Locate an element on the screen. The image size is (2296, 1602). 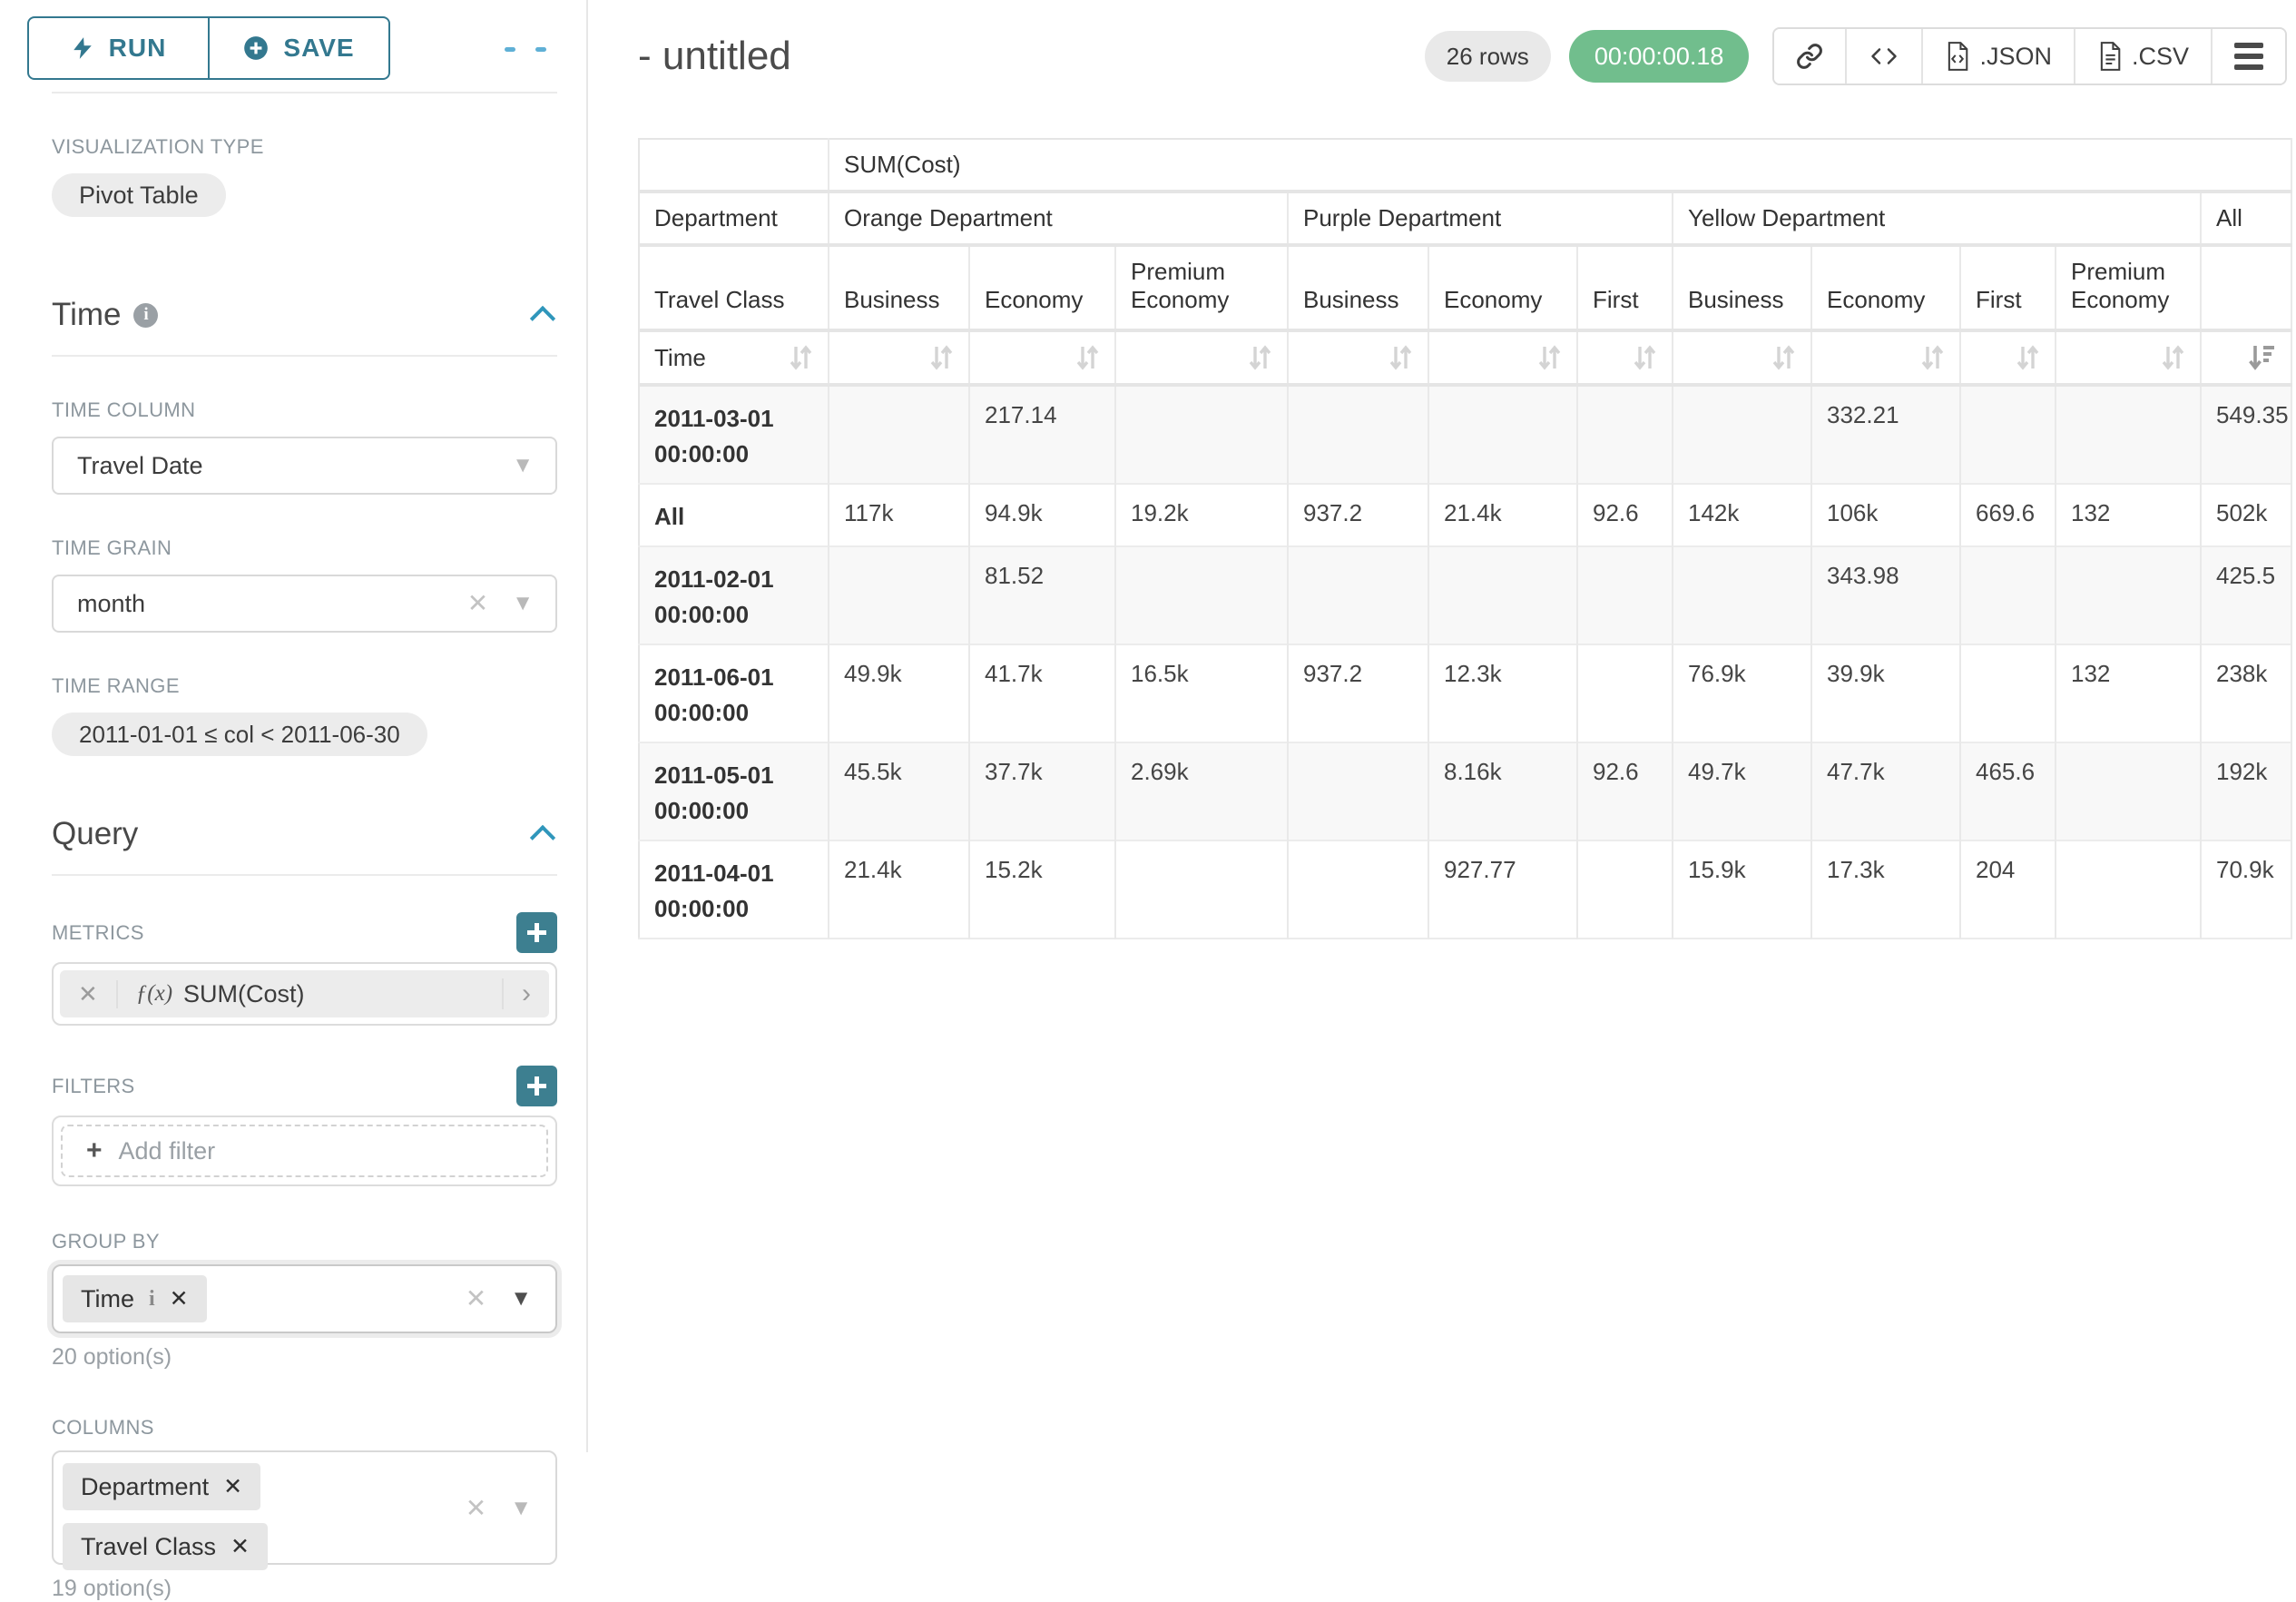
row-dimension-label: Travel Class is located at coordinates (734, 287).